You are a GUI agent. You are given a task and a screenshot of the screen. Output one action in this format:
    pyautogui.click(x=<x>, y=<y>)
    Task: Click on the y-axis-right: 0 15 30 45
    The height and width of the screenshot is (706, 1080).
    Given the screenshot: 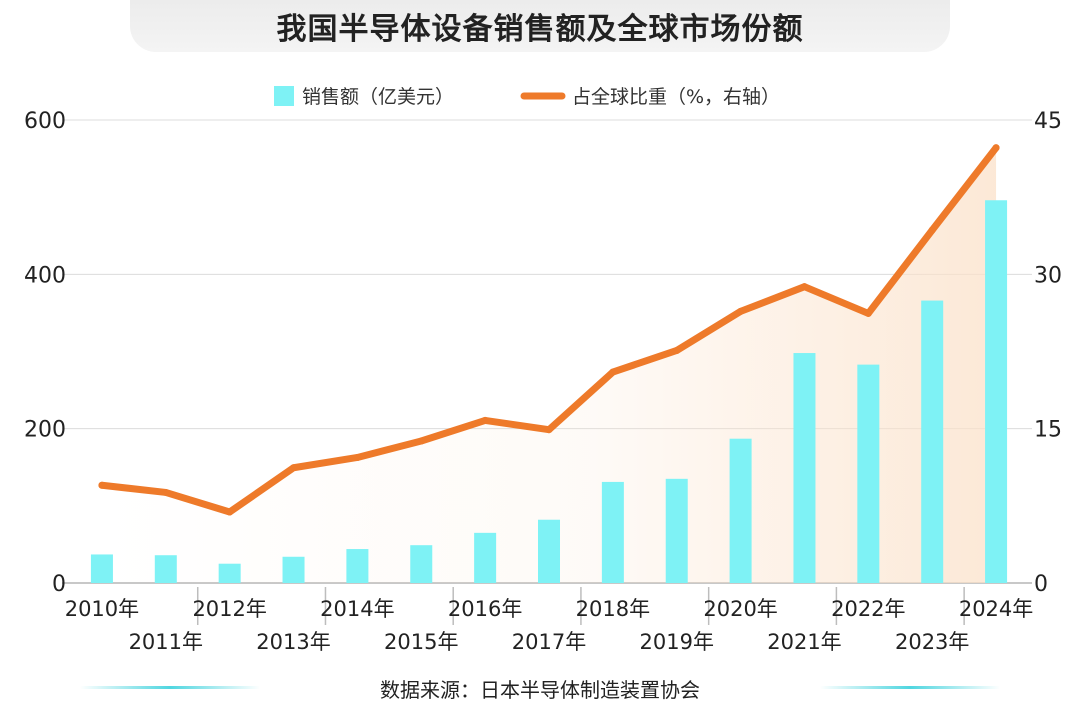 What is the action you would take?
    pyautogui.click(x=1048, y=353)
    